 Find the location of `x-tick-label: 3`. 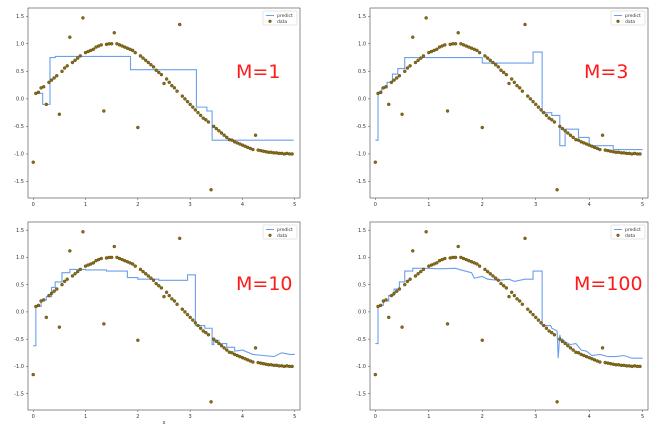

x-tick-label: 3 is located at coordinates (190, 205).